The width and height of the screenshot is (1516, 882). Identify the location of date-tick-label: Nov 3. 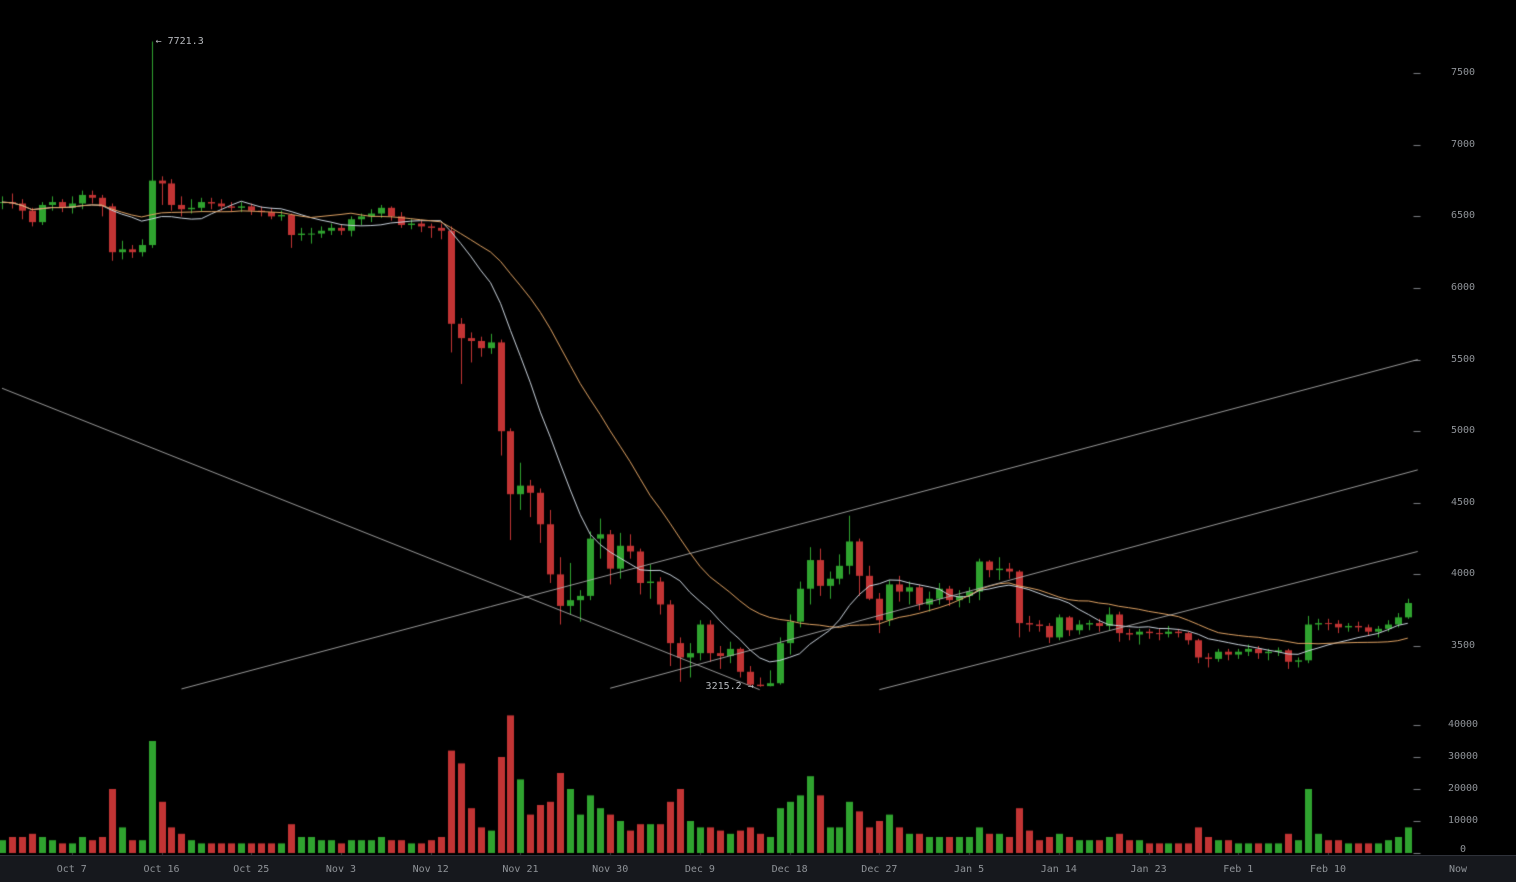
(341, 869).